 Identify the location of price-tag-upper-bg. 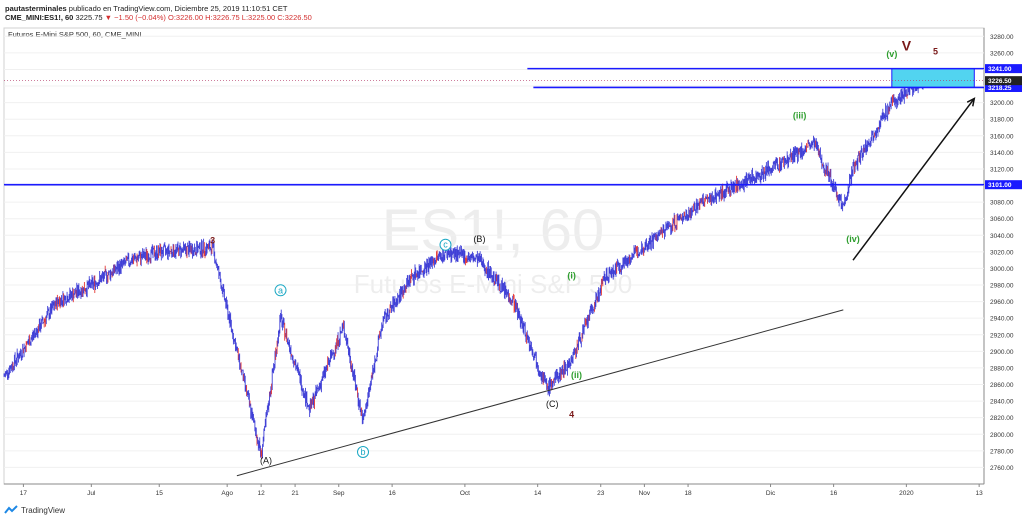
(1003, 69).